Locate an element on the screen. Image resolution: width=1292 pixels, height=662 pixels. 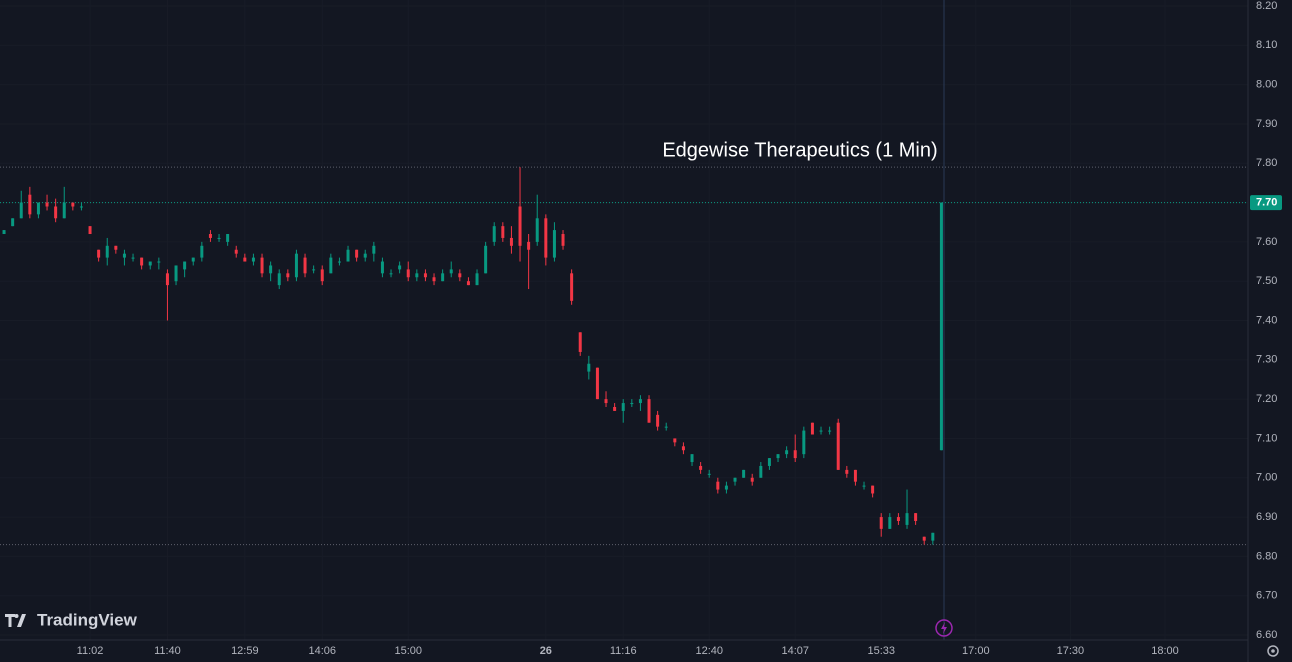
event-circle is located at coordinates (944, 628).